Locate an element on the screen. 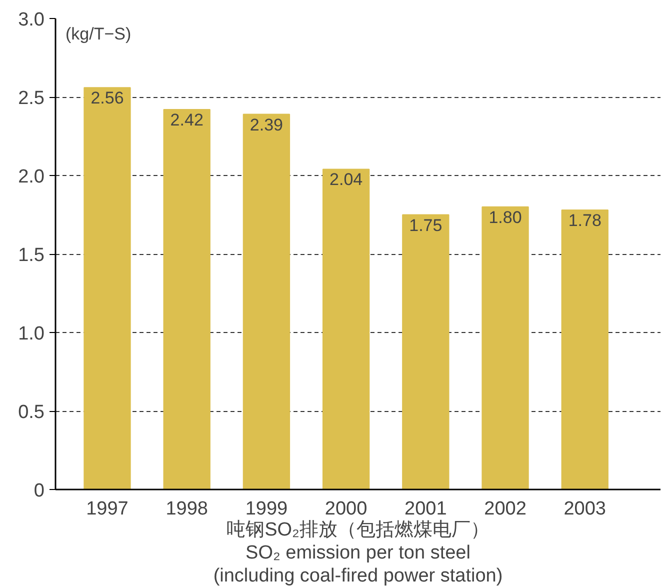 The width and height of the screenshot is (662, 586). data-label: 2.56 is located at coordinates (107, 98).